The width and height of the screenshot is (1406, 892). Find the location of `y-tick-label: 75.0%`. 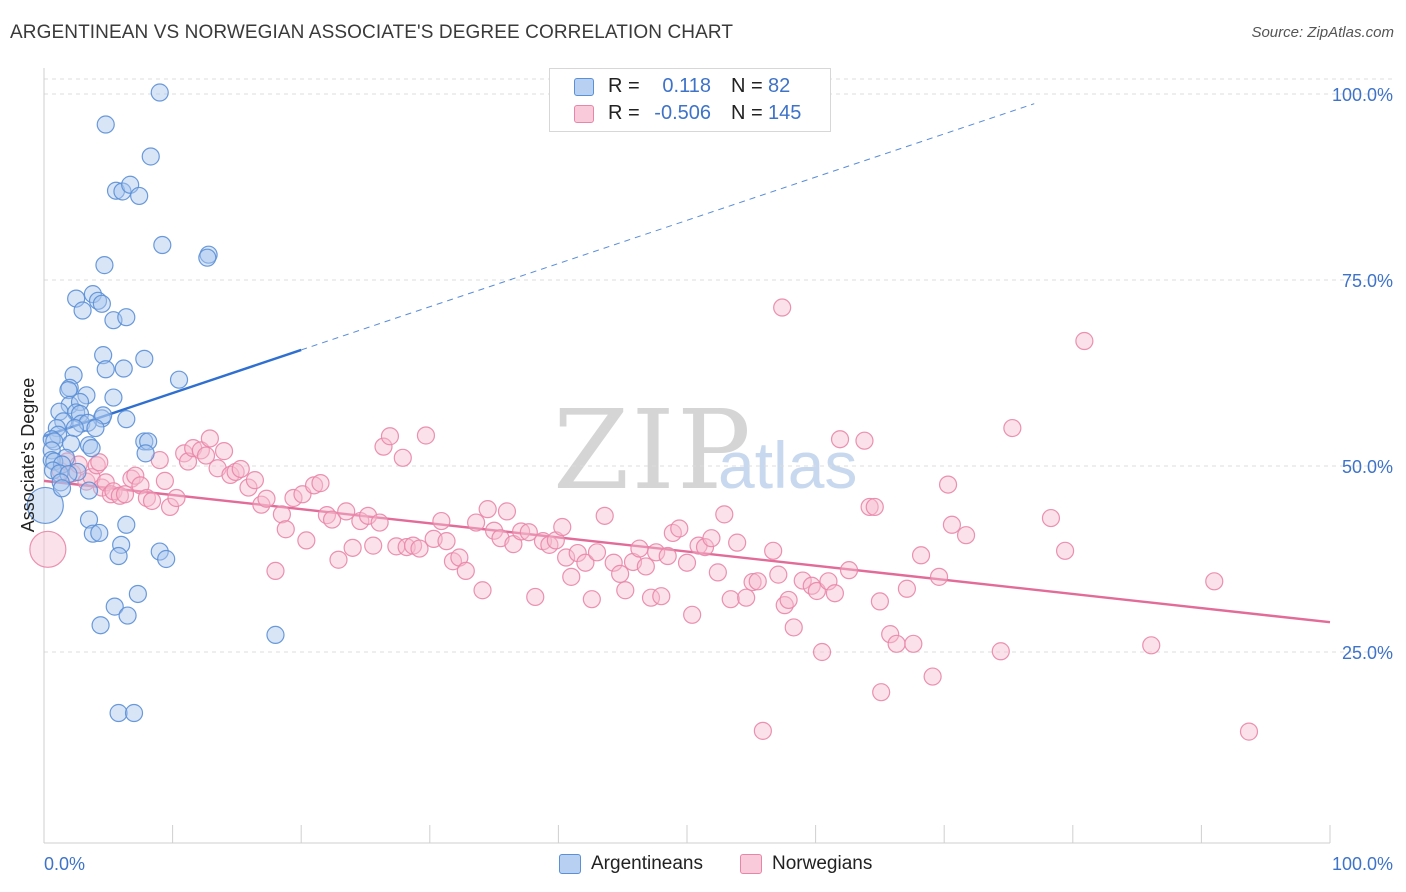

y-tick-label: 75.0% is located at coordinates (1367, 281).